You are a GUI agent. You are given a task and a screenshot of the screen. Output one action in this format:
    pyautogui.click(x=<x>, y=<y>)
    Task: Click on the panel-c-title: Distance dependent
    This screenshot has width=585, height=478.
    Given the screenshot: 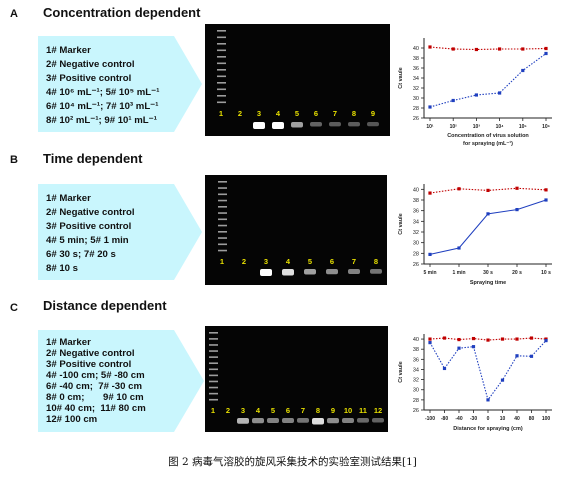 What is the action you would take?
    pyautogui.click(x=105, y=305)
    